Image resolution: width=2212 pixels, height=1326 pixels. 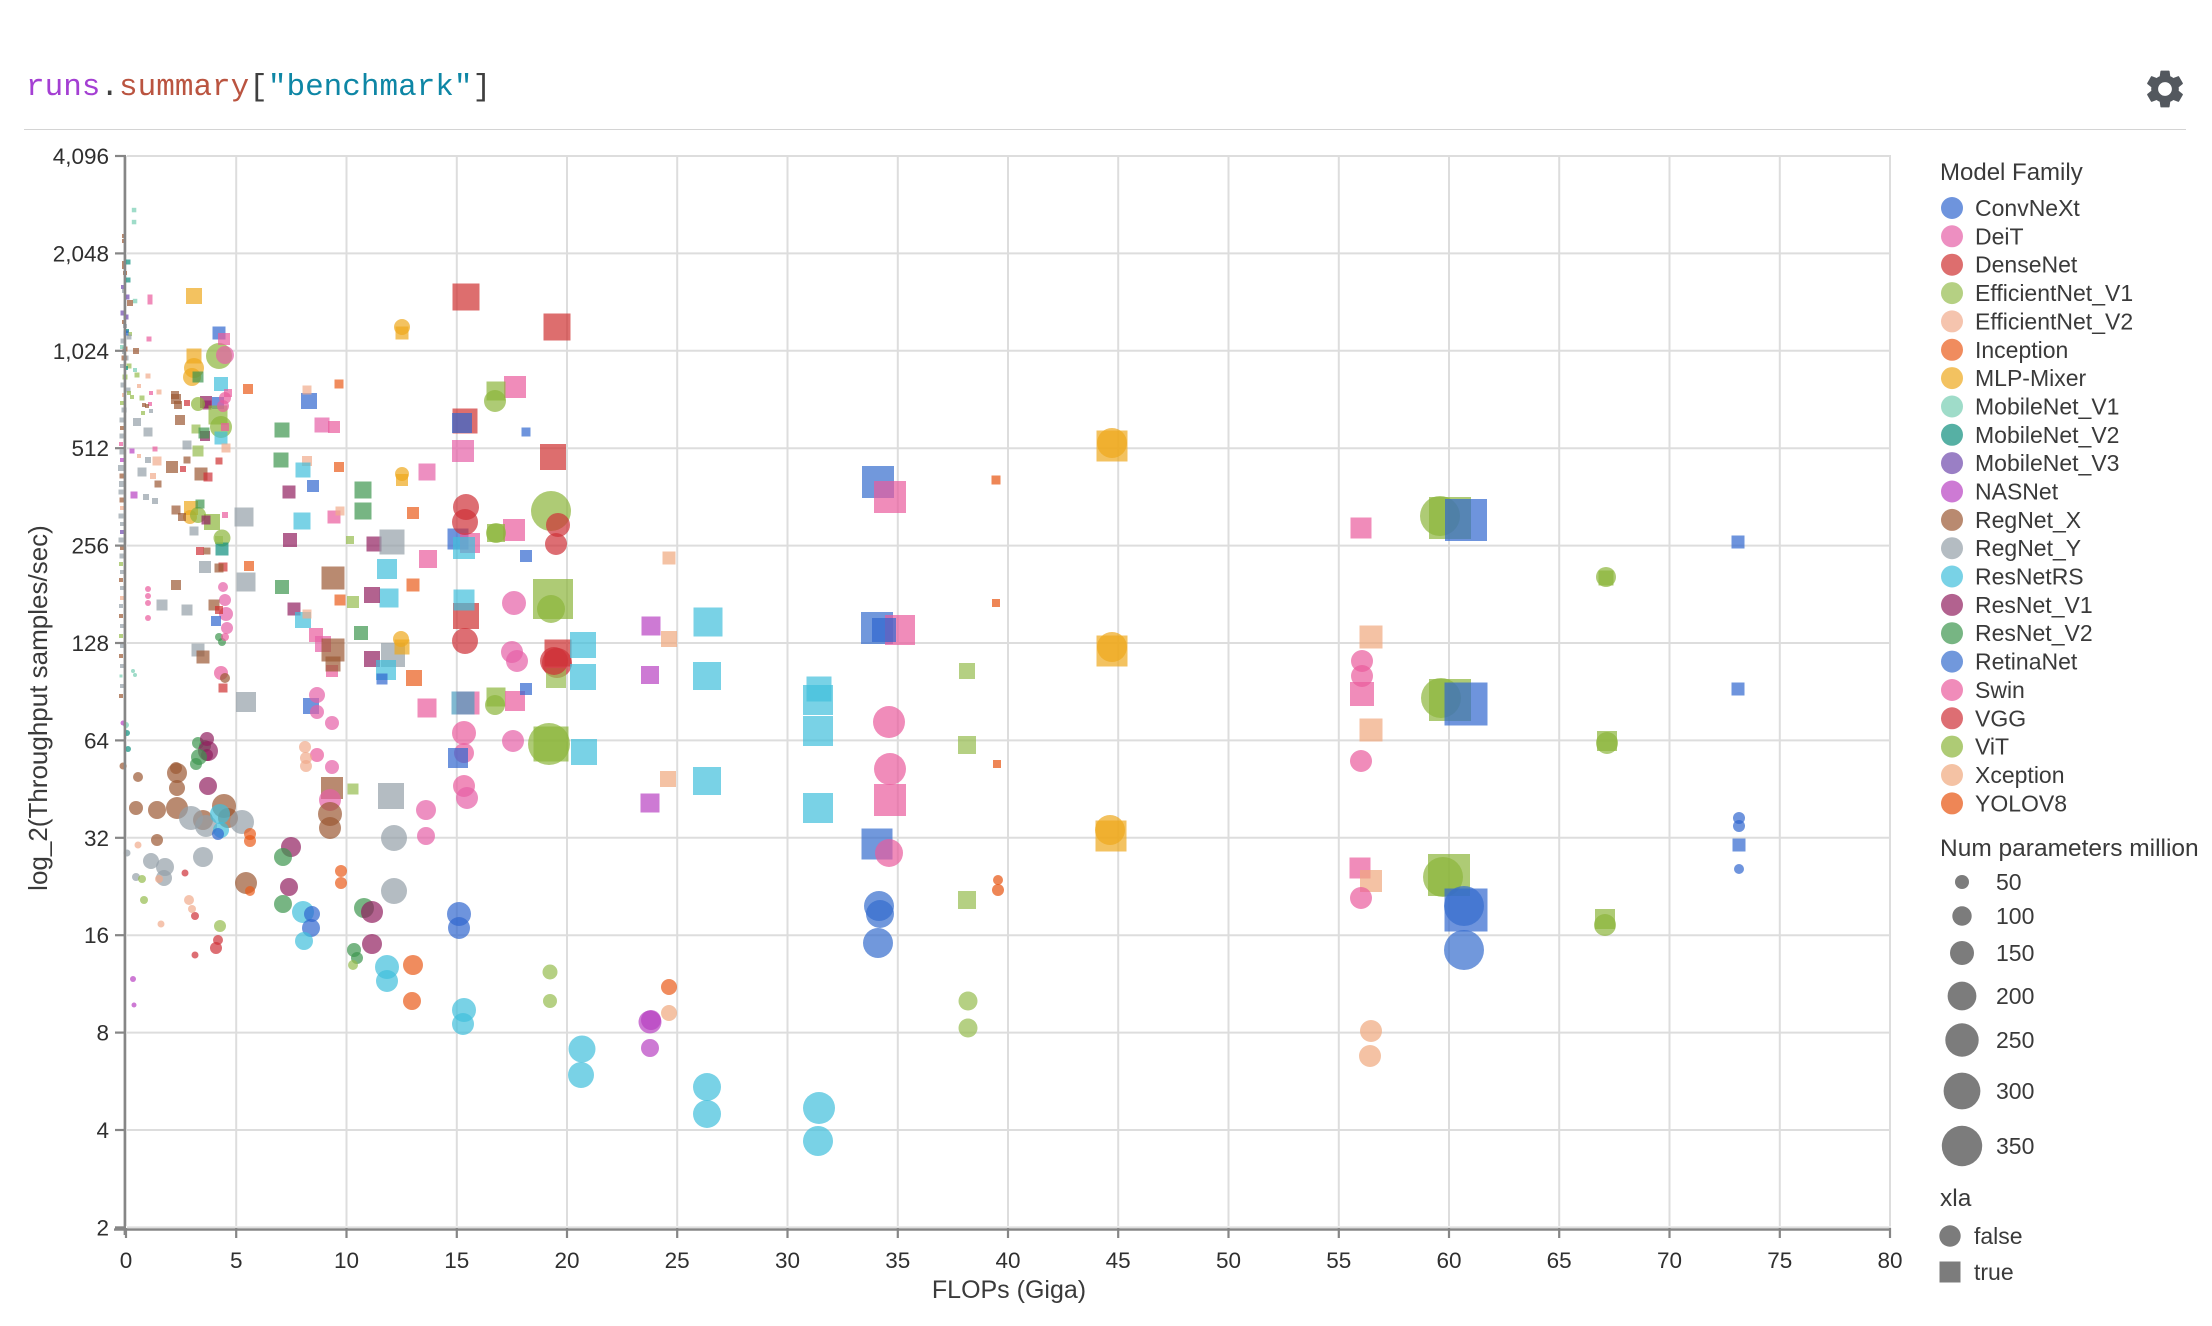 What do you see at coordinates (1956, 1198) in the screenshot?
I see `svg-text: xla` at bounding box center [1956, 1198].